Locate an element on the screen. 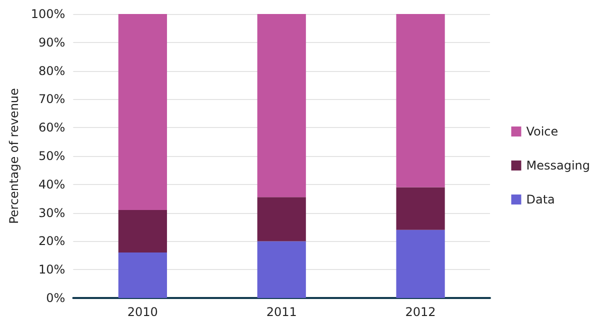  y-tick-label: 40% is located at coordinates (52, 184).